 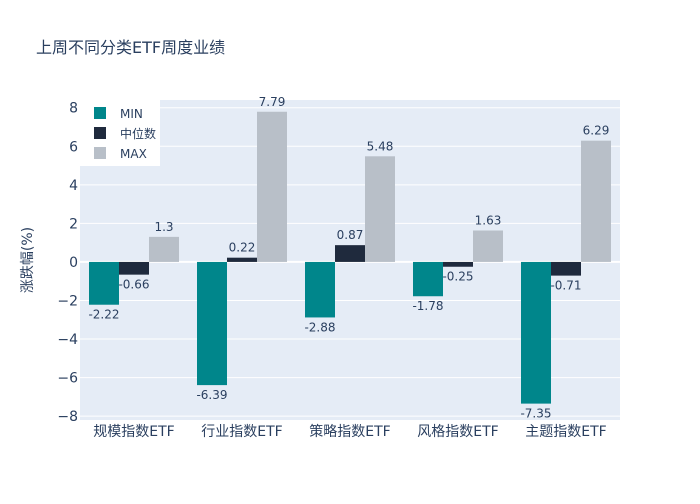 I want to click on x-tick-label: 行业指数ETF, so click(x=241, y=432).